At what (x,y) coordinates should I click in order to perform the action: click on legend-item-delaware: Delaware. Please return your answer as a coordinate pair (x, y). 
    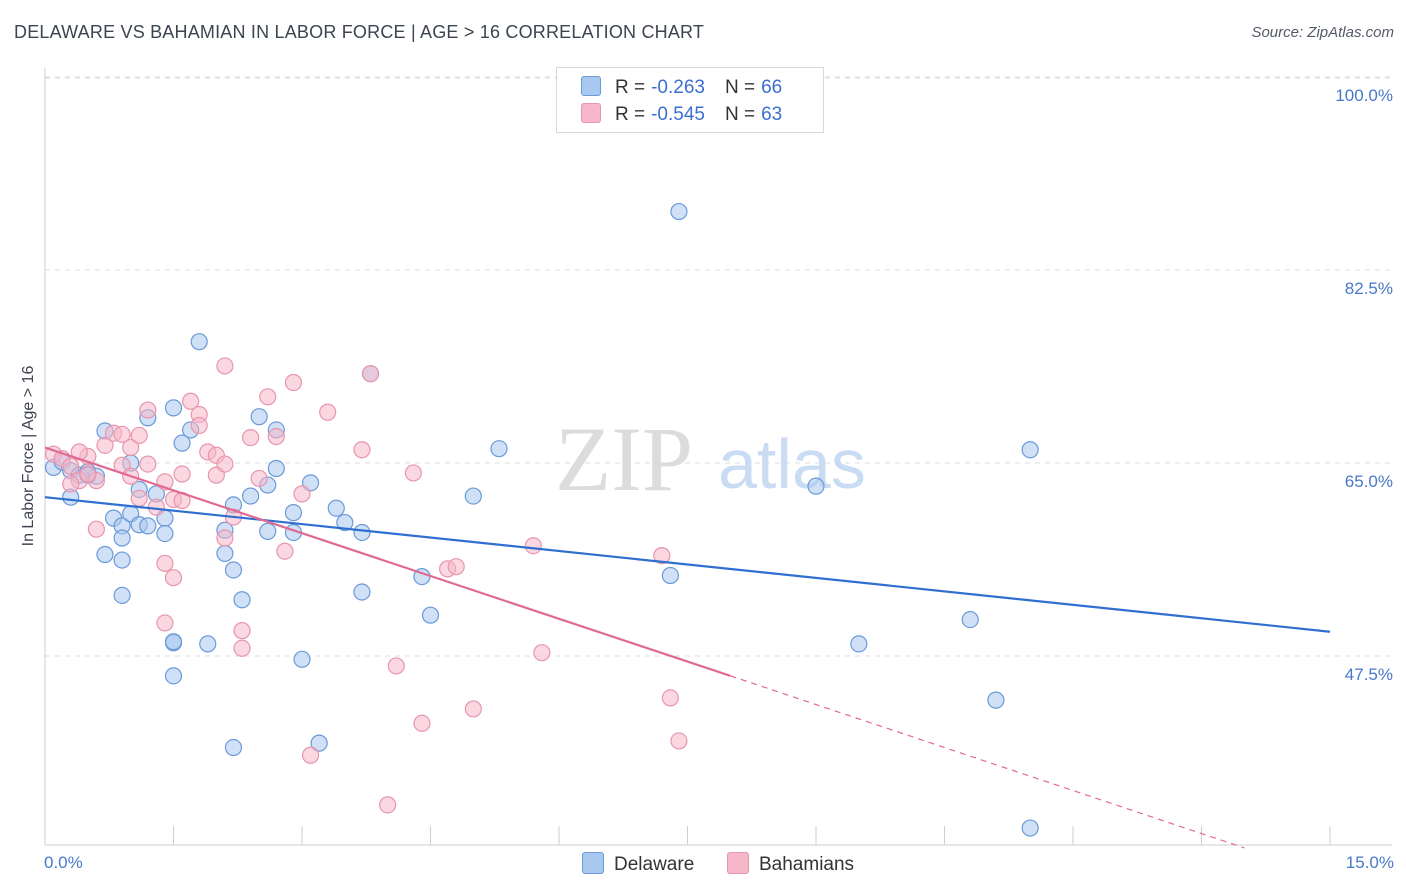
    Looking at the image, I should click on (638, 864).